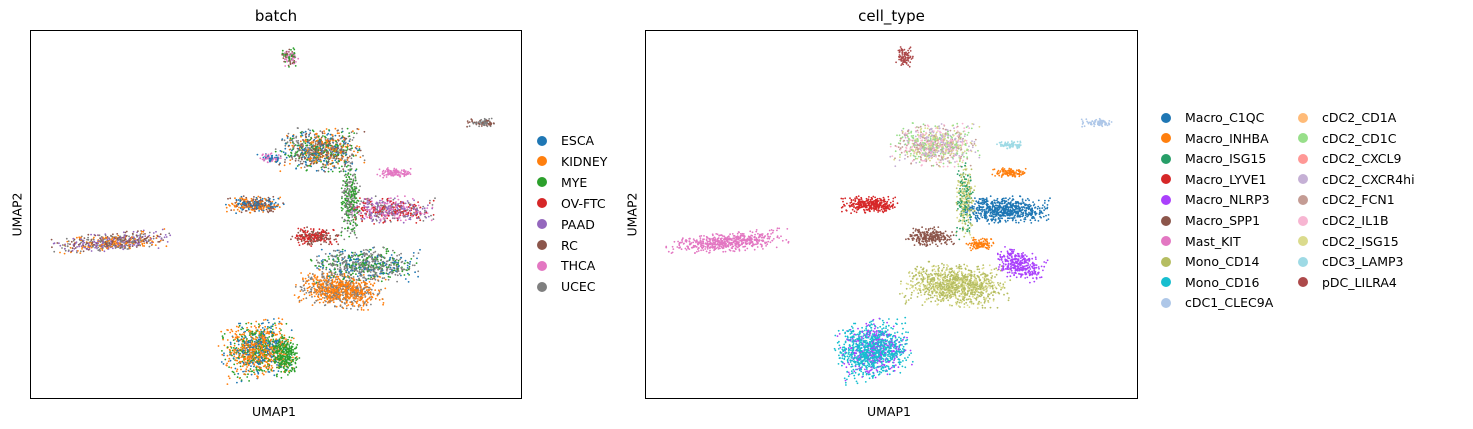 The width and height of the screenshot is (1473, 429). I want to click on celltype-legend-item: cDC2_ISG15, so click(1348, 242).